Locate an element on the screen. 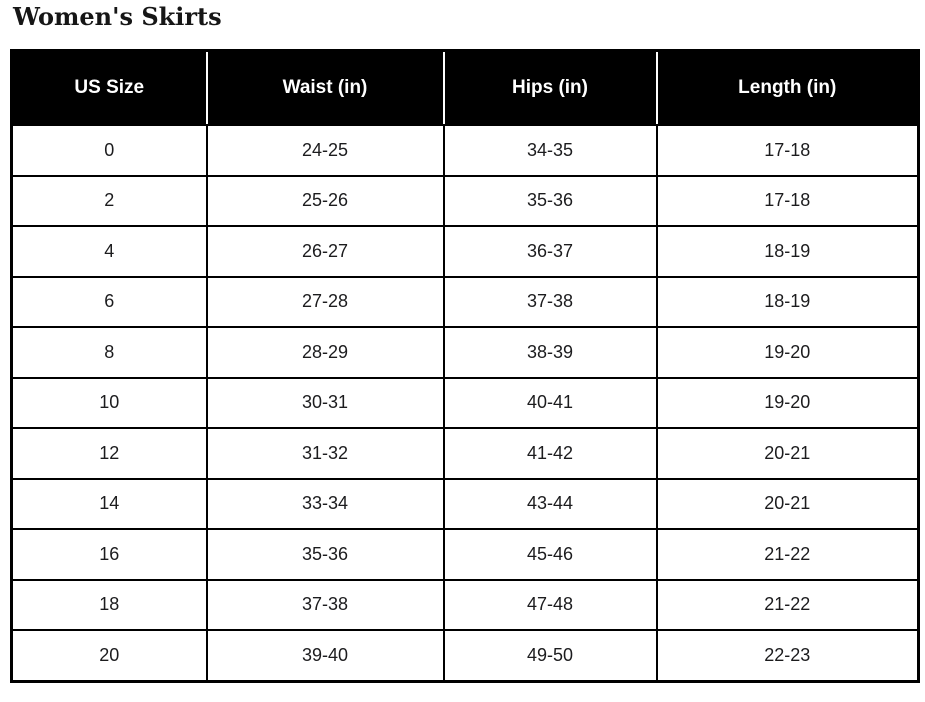 This screenshot has width=925, height=702. cell-us-size: 0 is located at coordinates (109, 150).